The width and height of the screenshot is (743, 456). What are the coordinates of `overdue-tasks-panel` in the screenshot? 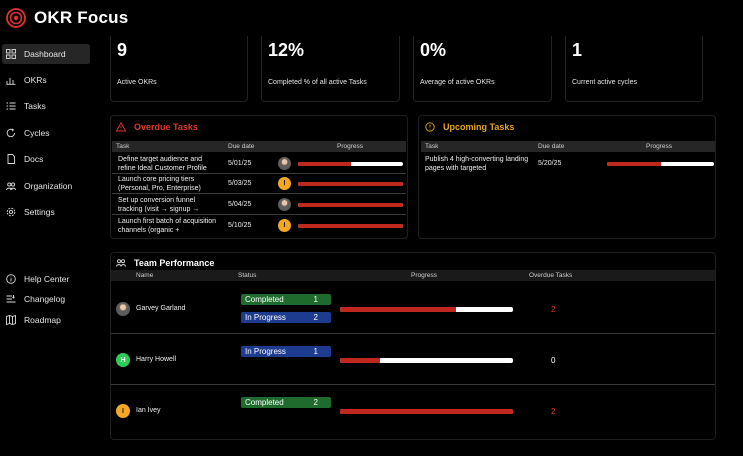 It's located at (259, 177).